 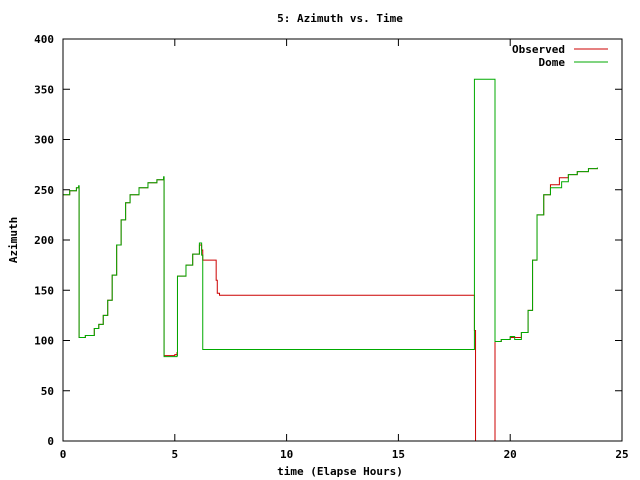 What do you see at coordinates (44, 89) in the screenshot?
I see `y-tick-label: 350` at bounding box center [44, 89].